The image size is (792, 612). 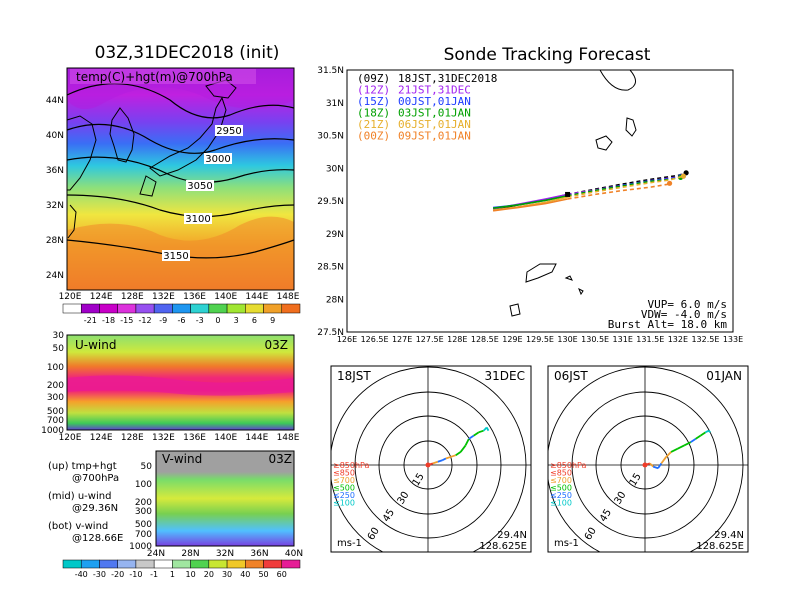 What do you see at coordinates (82, 466) in the screenshot?
I see `note-up-1: (up) tmp+hgt` at bounding box center [82, 466].